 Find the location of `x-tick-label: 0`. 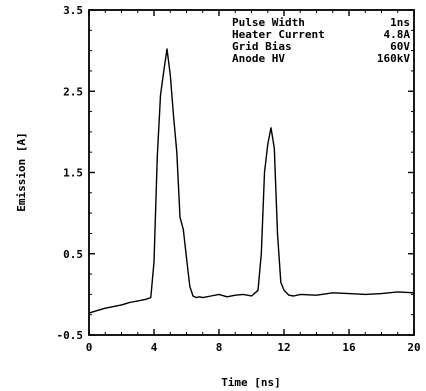

x-tick-label: 0 is located at coordinates (89, 347).